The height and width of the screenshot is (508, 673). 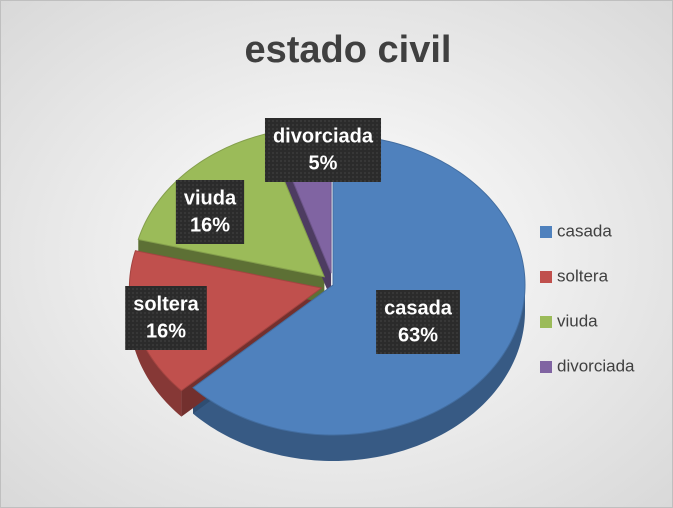 I want to click on slice-side, so click(x=155, y=352).